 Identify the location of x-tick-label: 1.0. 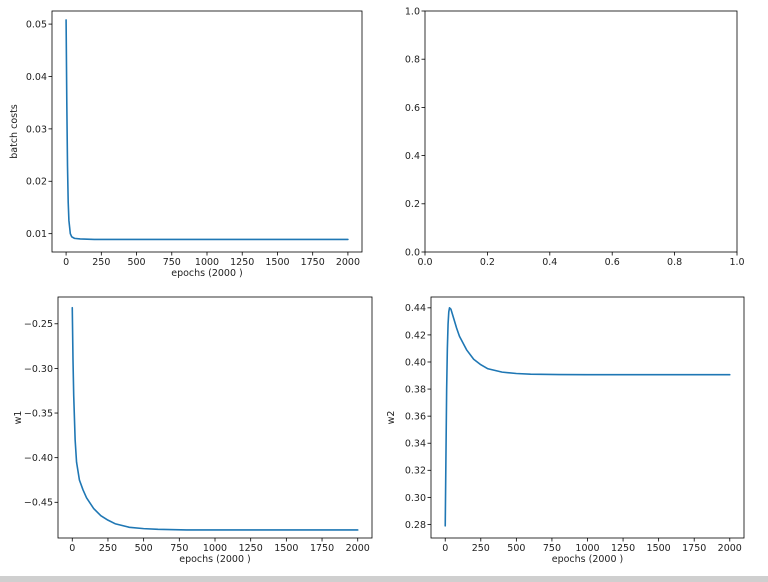
(736, 262).